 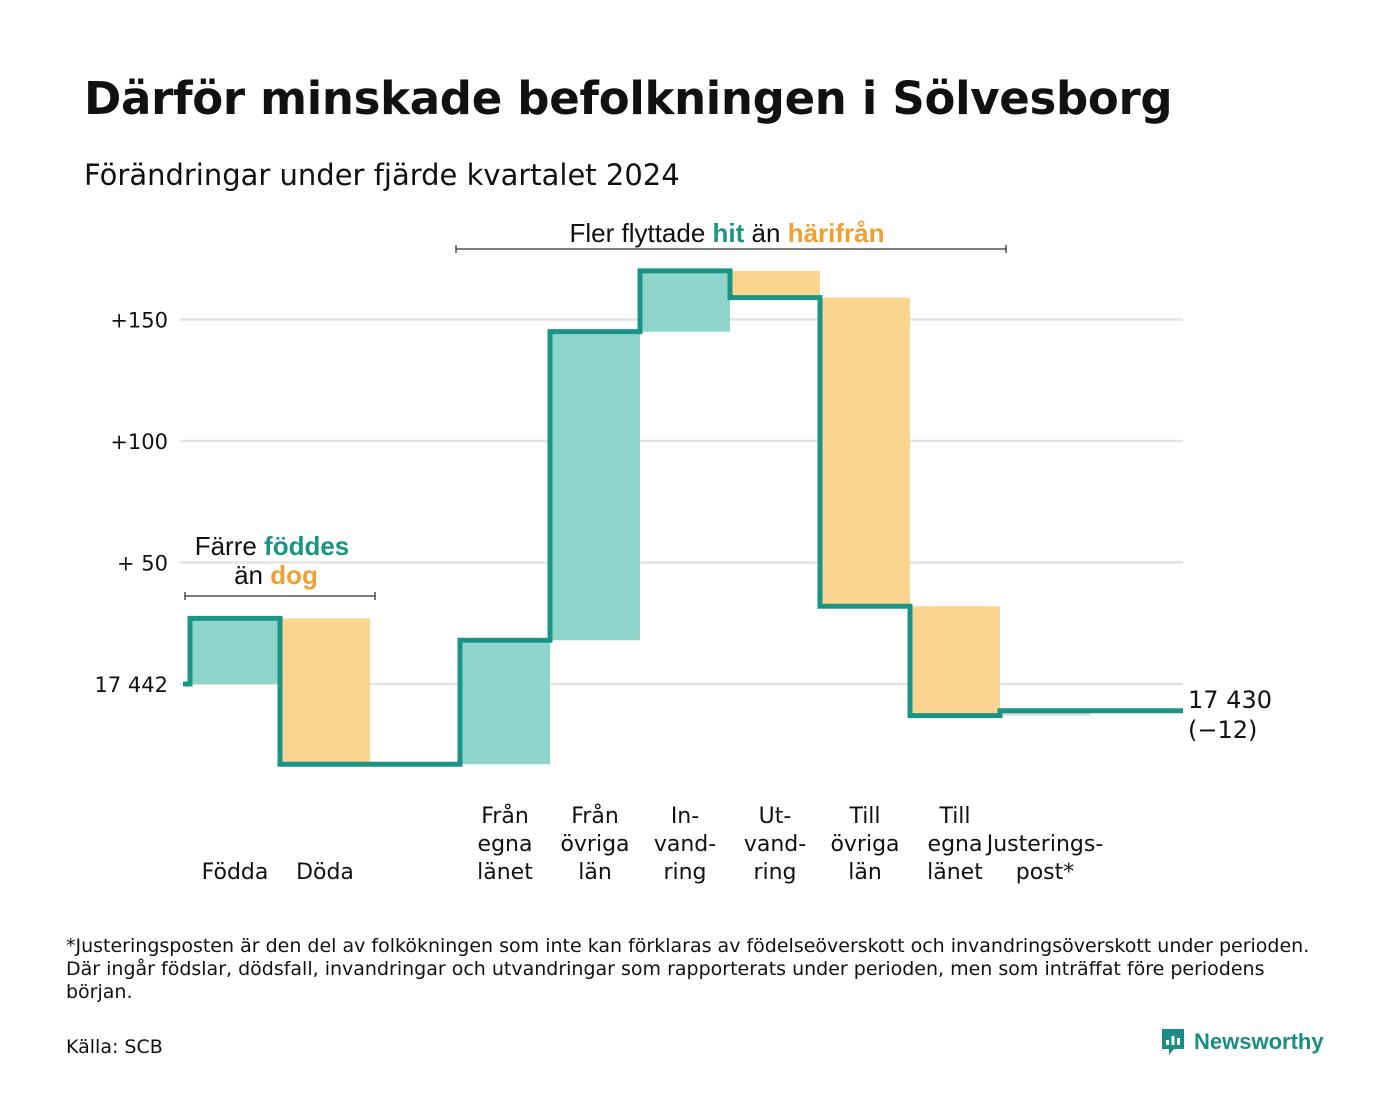 What do you see at coordinates (726, 233) in the screenshot?
I see `annotation-migration: Fler flyttade hit än härifrån` at bounding box center [726, 233].